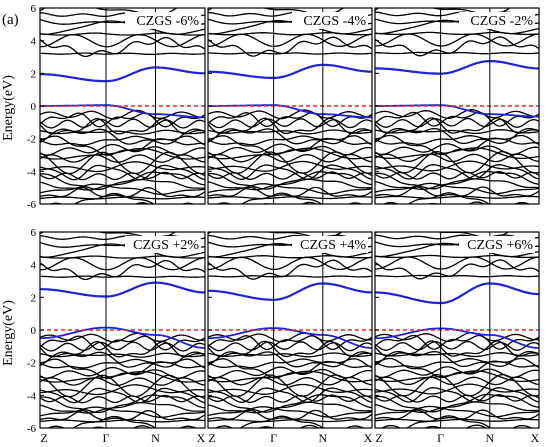 The image size is (550, 447). Describe the element at coordinates (8, 108) in the screenshot. I see `y-axis-label-top: Energy(eV)` at that location.